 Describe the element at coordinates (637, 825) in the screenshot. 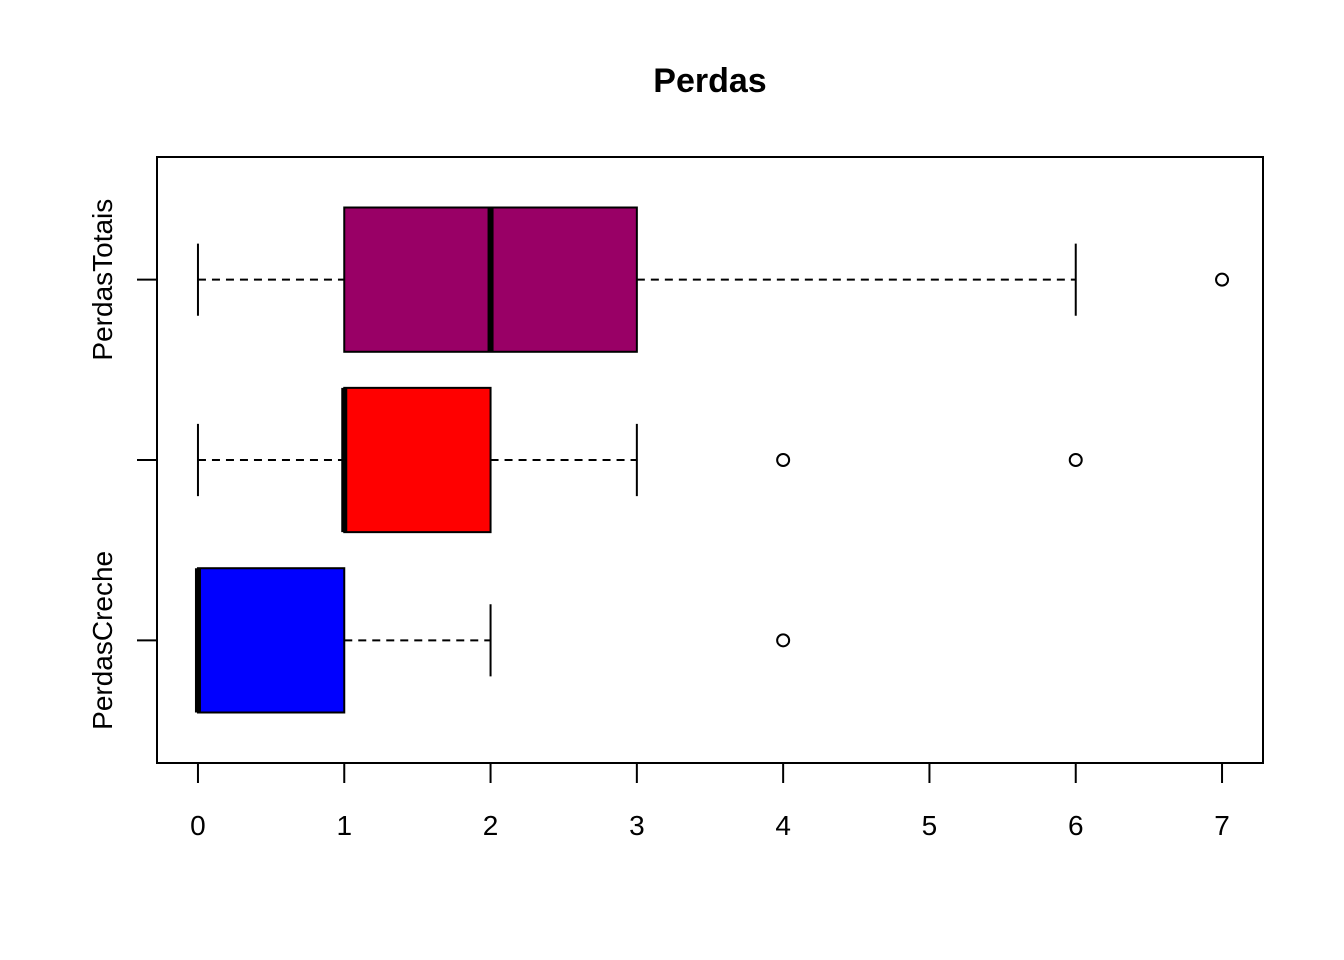

I see `x-tick-label: 3` at that location.